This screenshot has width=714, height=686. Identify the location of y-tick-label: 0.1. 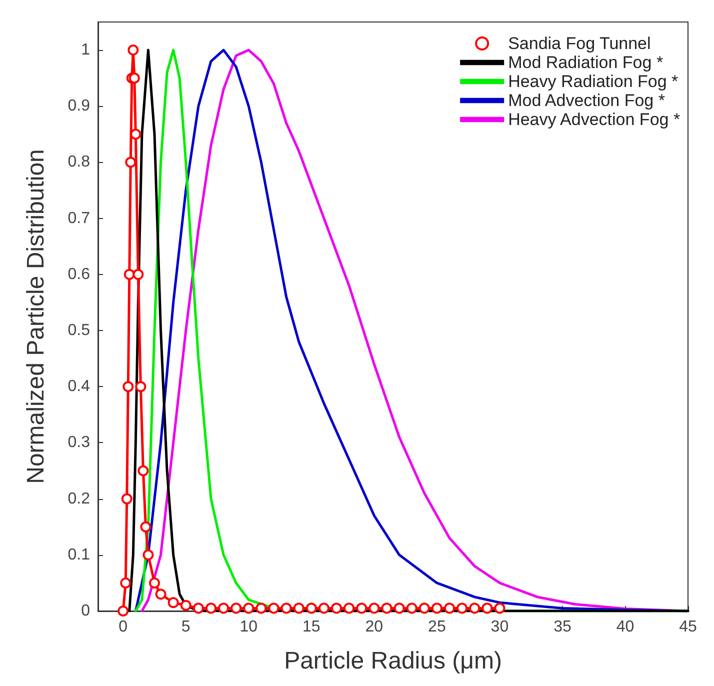
(79, 555).